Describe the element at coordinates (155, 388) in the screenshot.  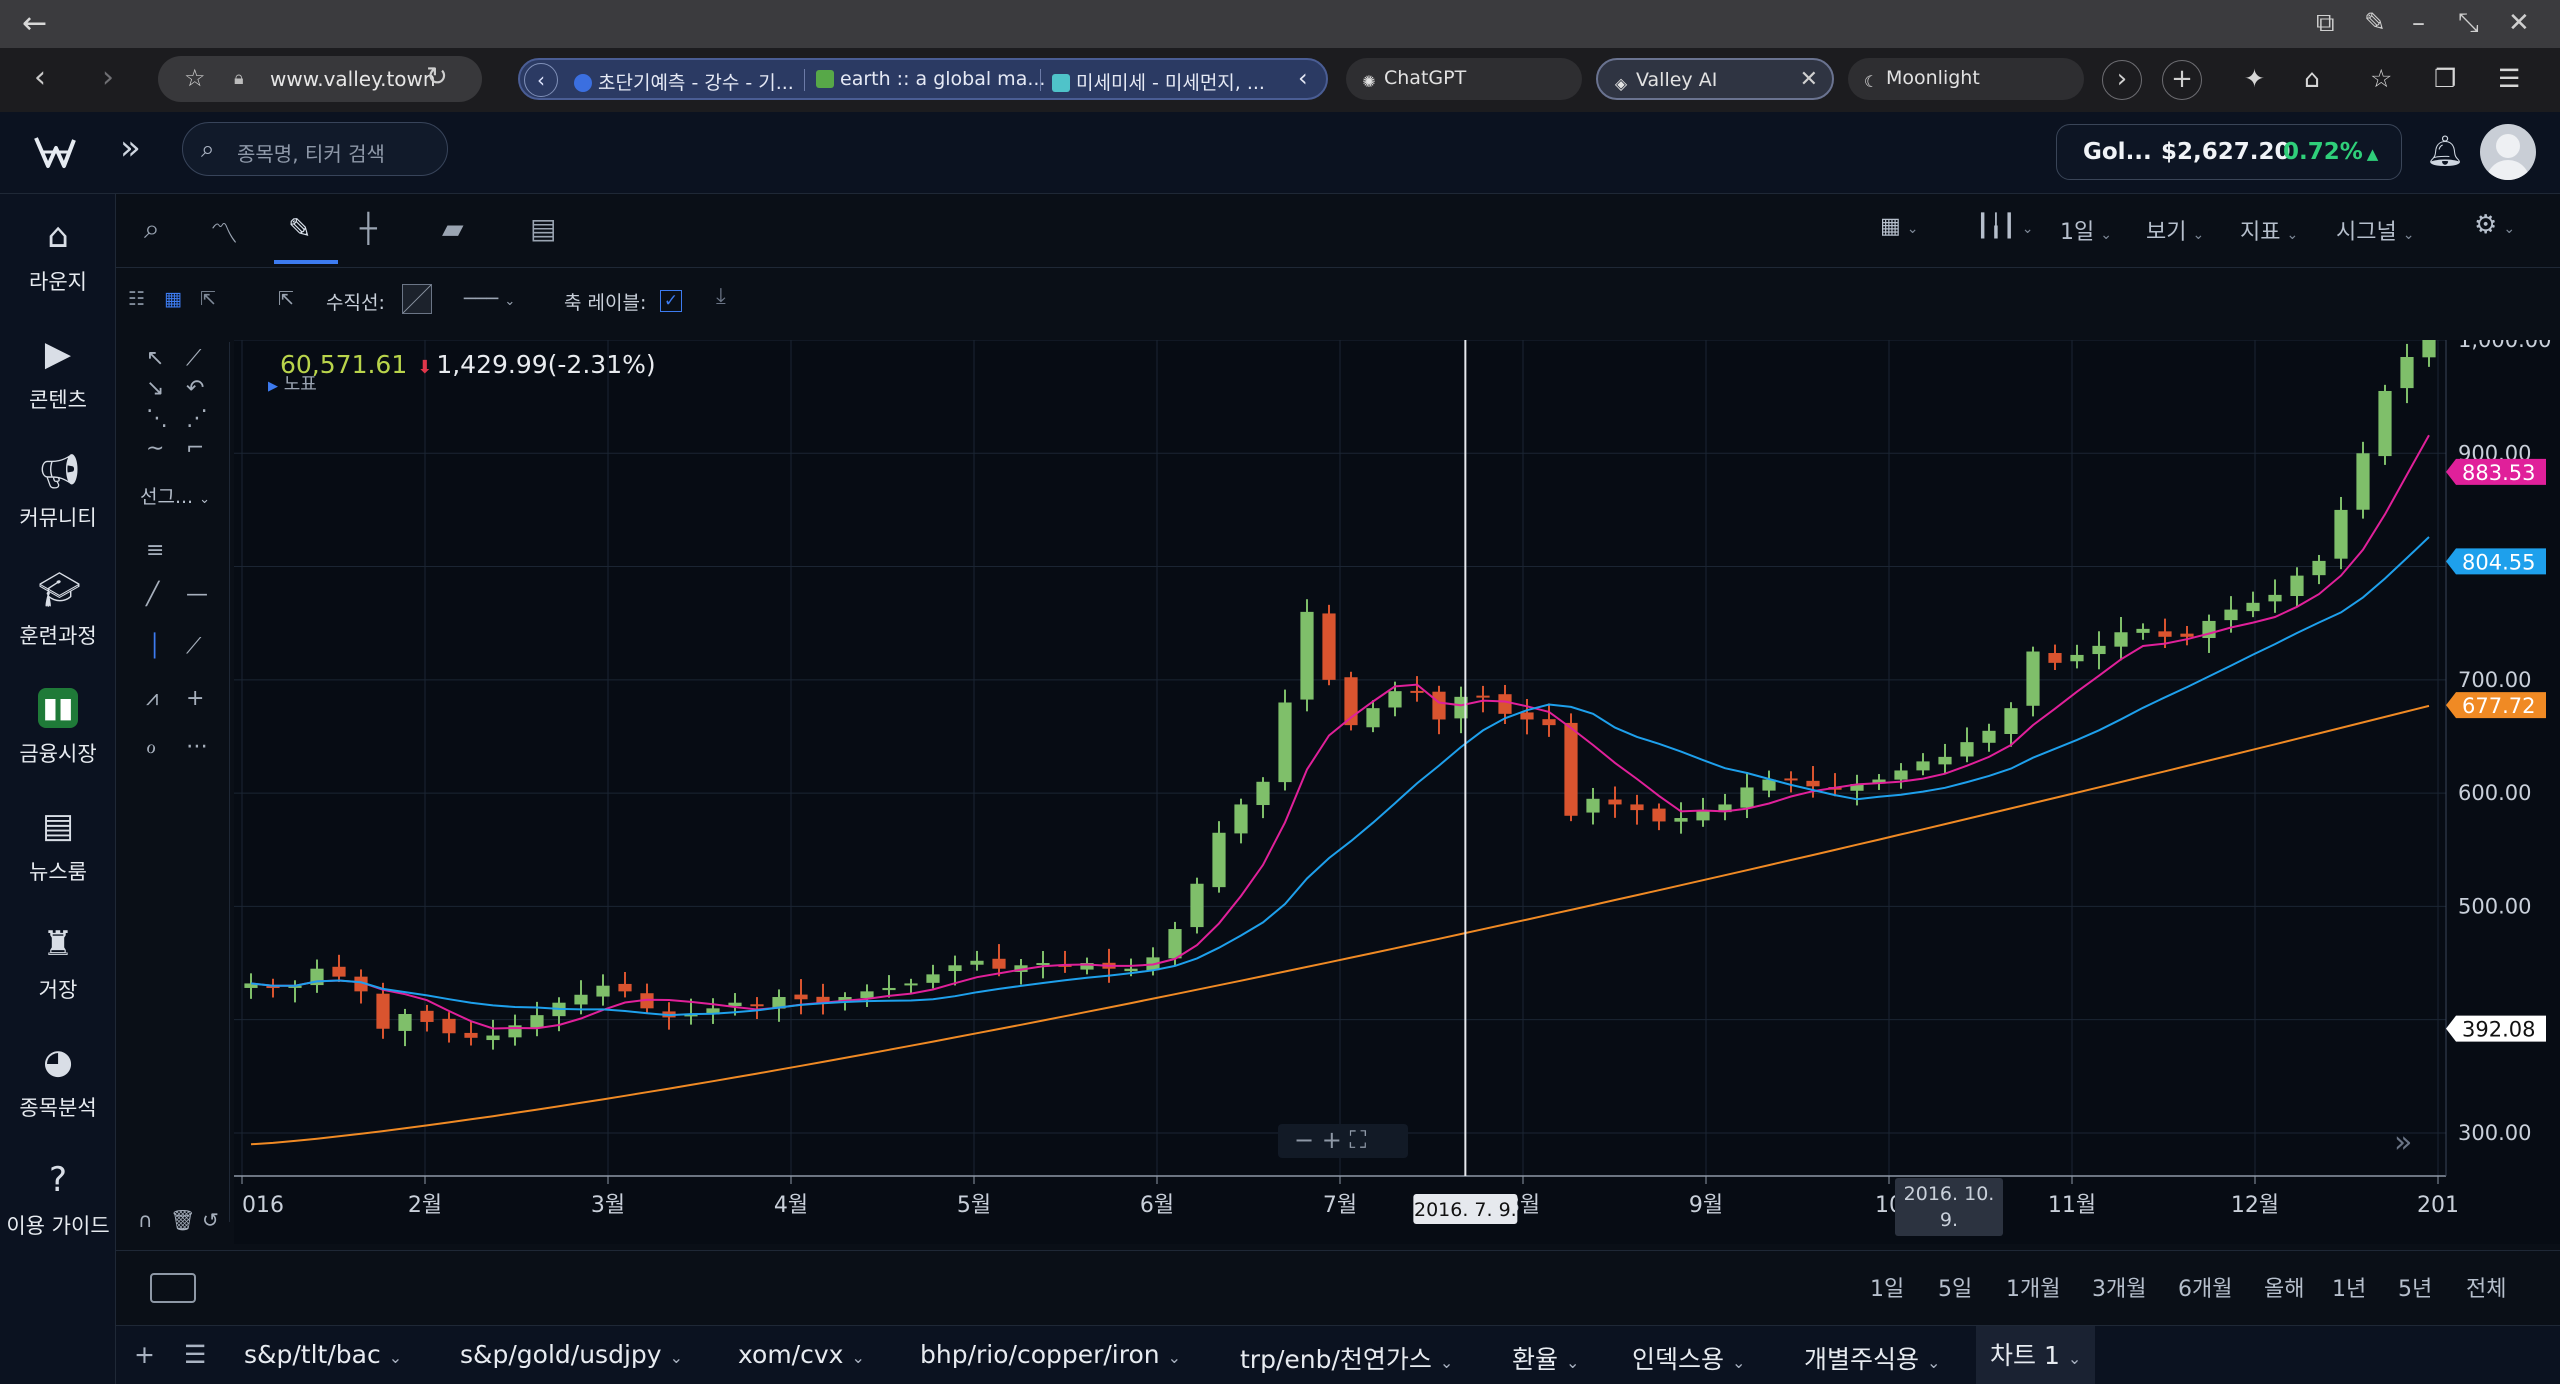
I see `arrow-tool-icon: ↘` at that location.